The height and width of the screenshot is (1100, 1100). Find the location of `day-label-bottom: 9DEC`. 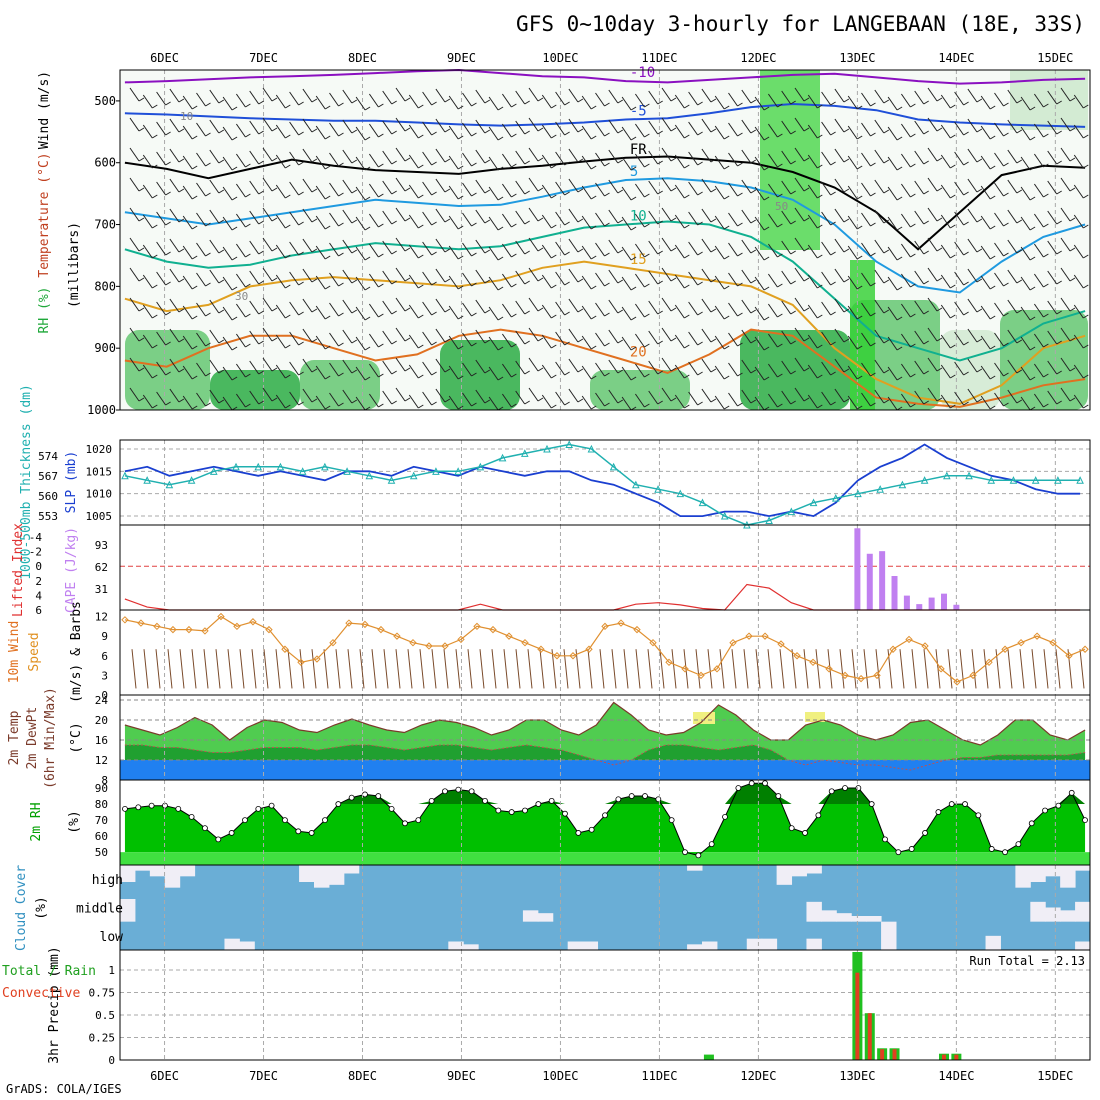

day-label-bottom: 9DEC is located at coordinates (461, 1076).